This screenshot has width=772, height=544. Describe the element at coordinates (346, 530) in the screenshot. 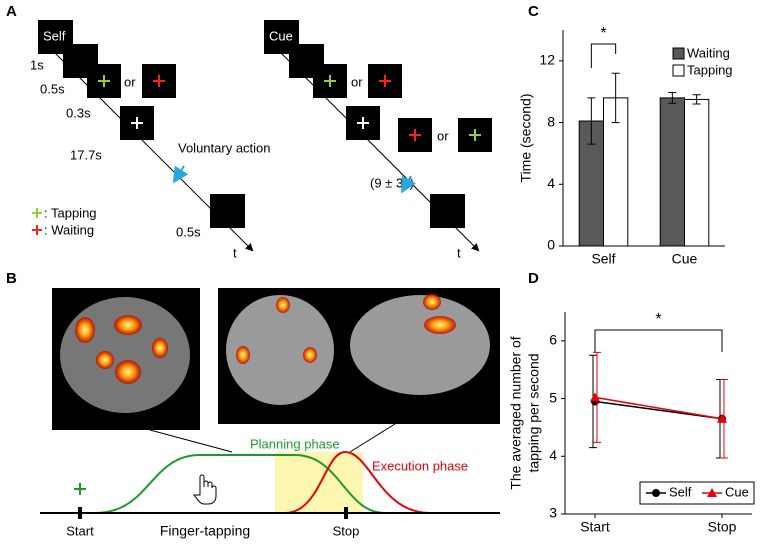

I see `time-label: Stop` at that location.